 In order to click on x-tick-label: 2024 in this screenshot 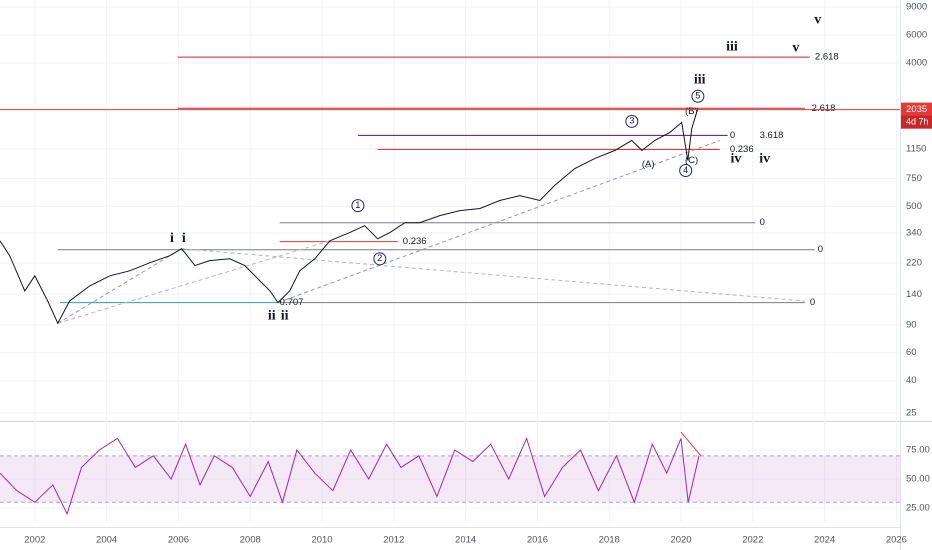, I will do `click(824, 540)`.